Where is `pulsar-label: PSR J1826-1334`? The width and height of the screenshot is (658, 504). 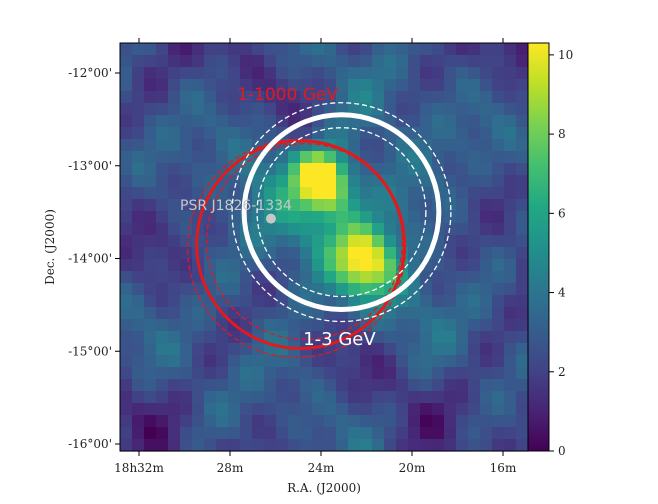 pulsar-label: PSR J1826-1334 is located at coordinates (236, 206).